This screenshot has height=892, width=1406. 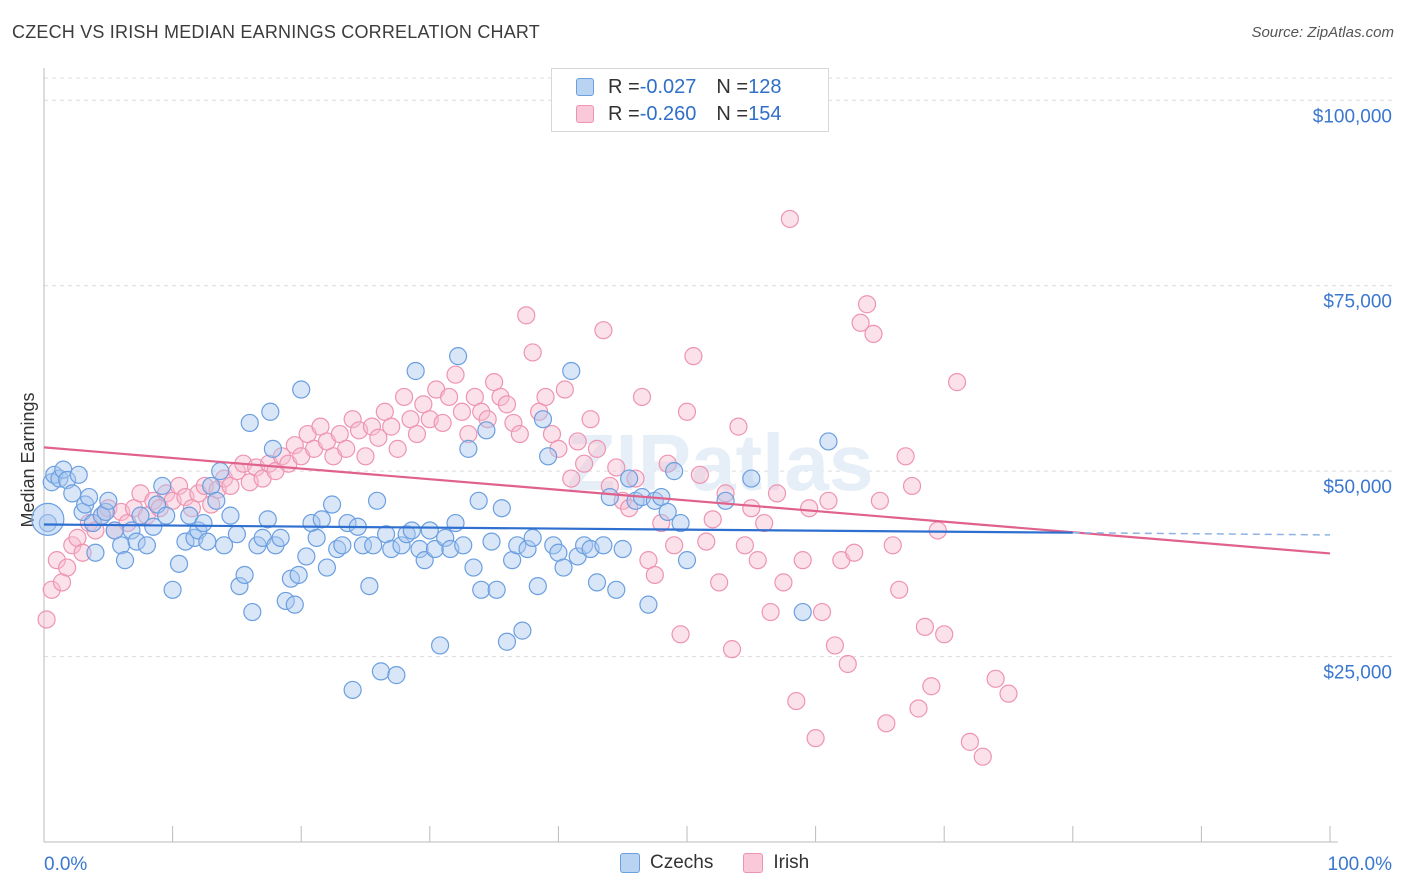 I want to click on watermark: ZIPatlas, so click(x=720, y=462).